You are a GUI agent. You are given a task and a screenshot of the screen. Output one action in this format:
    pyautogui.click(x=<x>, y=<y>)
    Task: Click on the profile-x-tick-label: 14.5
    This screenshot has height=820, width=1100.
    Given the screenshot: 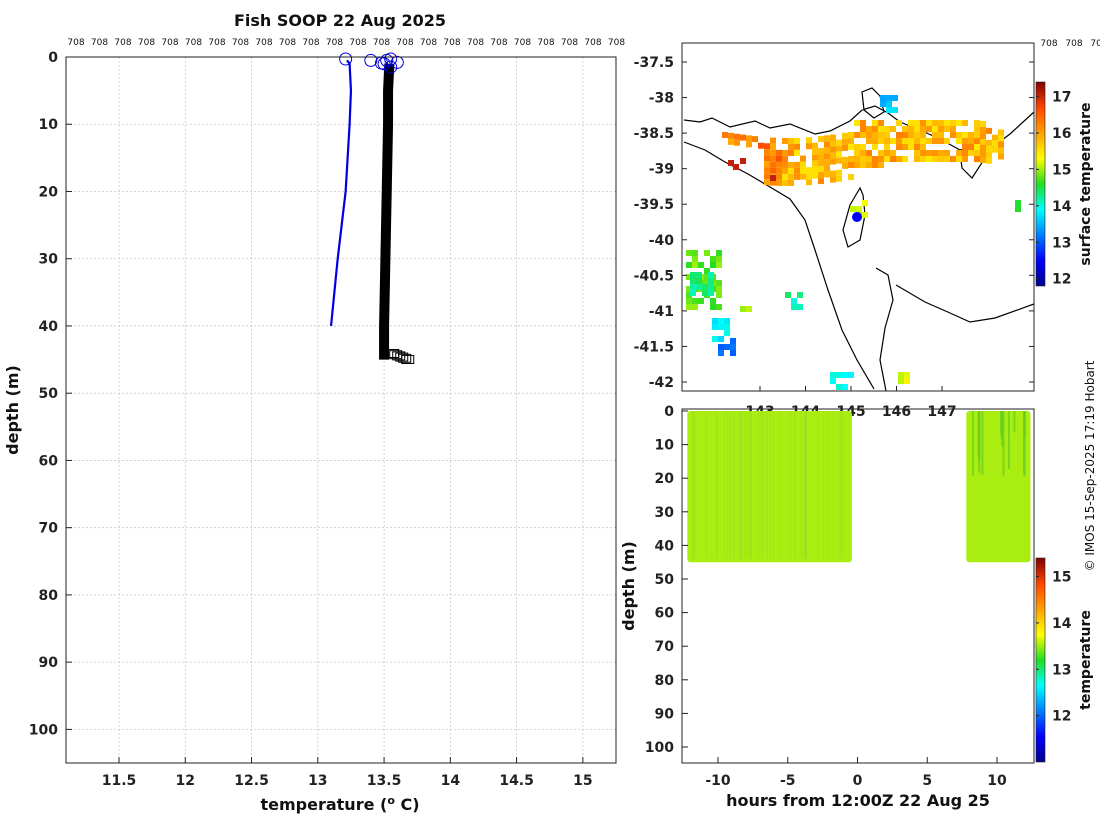 What is the action you would take?
    pyautogui.click(x=516, y=781)
    